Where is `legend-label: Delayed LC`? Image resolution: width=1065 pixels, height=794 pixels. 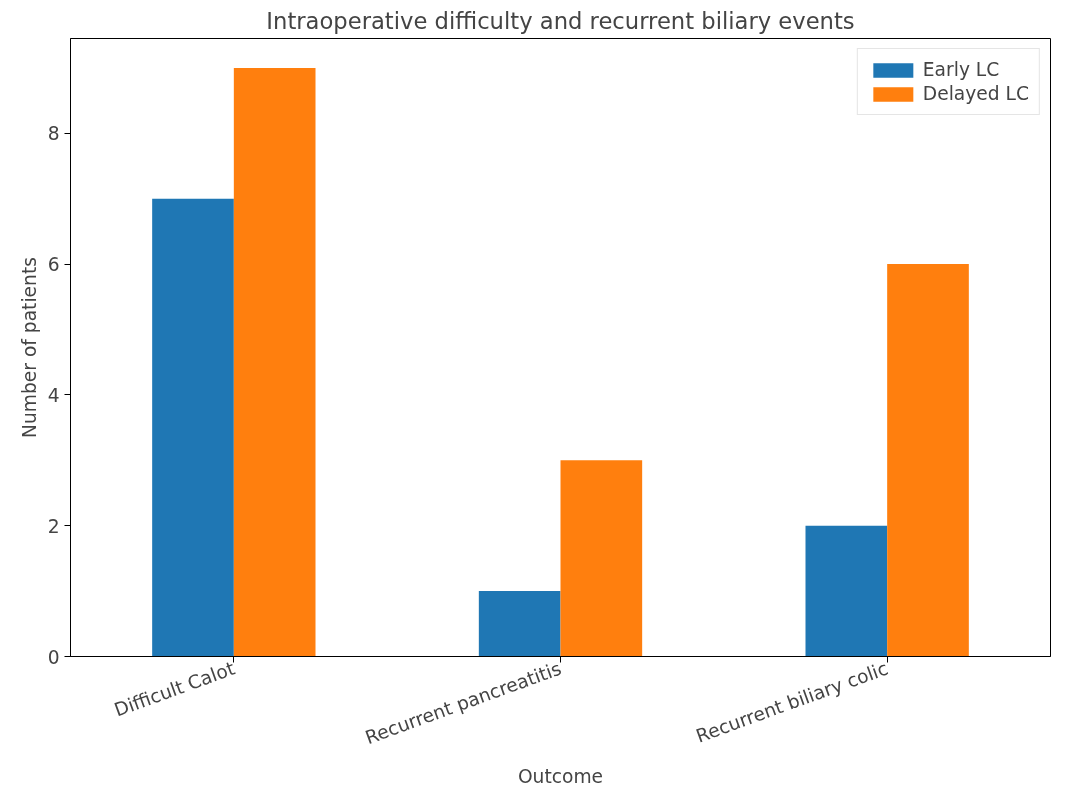
legend-label: Delayed LC is located at coordinates (975, 93).